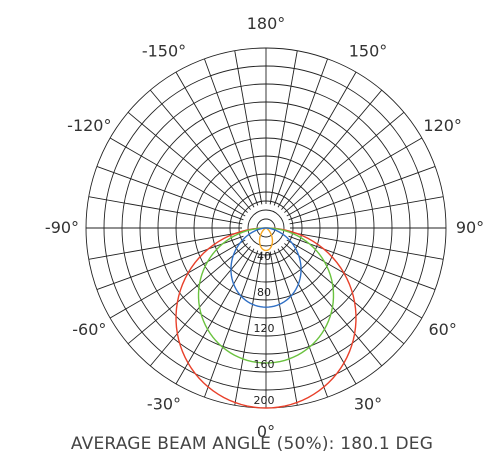 The height and width of the screenshot is (476, 504). What do you see at coordinates (164, 50) in the screenshot?
I see `angle-tick-label: -150°` at bounding box center [164, 50].